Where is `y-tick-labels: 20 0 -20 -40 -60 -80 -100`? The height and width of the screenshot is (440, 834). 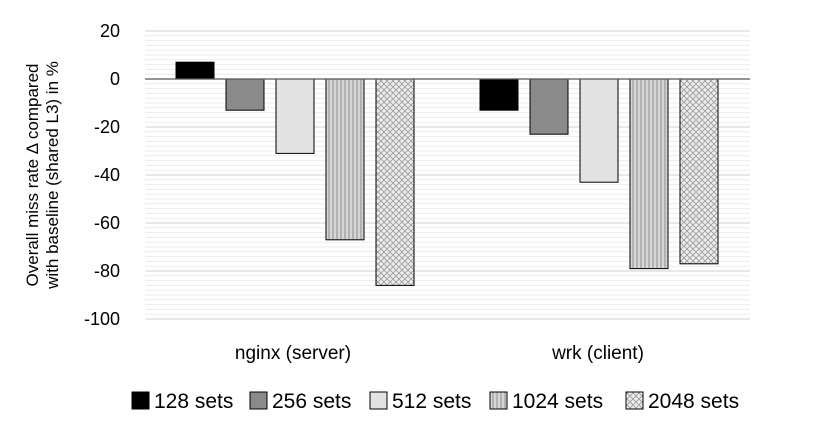
y-tick-labels: 20 0 -20 -40 -60 -80 -100 is located at coordinates (102, 175).